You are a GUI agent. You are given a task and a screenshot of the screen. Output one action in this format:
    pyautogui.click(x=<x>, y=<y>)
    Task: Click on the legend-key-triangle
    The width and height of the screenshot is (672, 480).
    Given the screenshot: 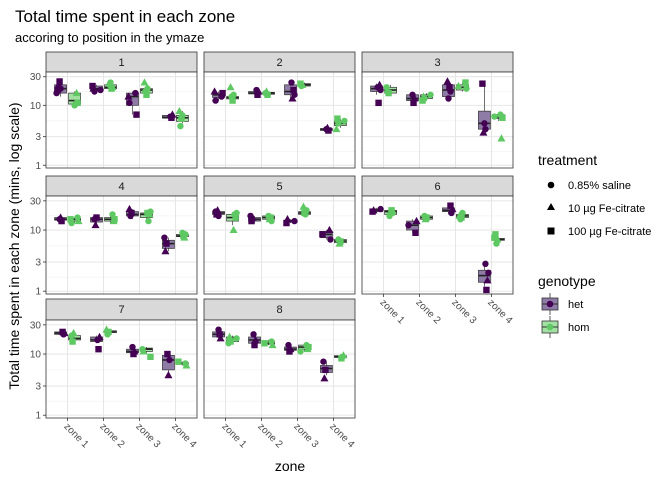 What is the action you would take?
    pyautogui.click(x=551, y=206)
    